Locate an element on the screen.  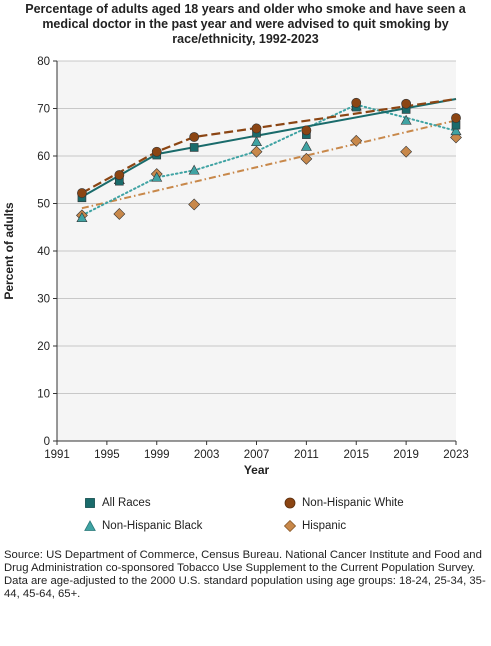
diamond-marker-icon is located at coordinates (290, 526).